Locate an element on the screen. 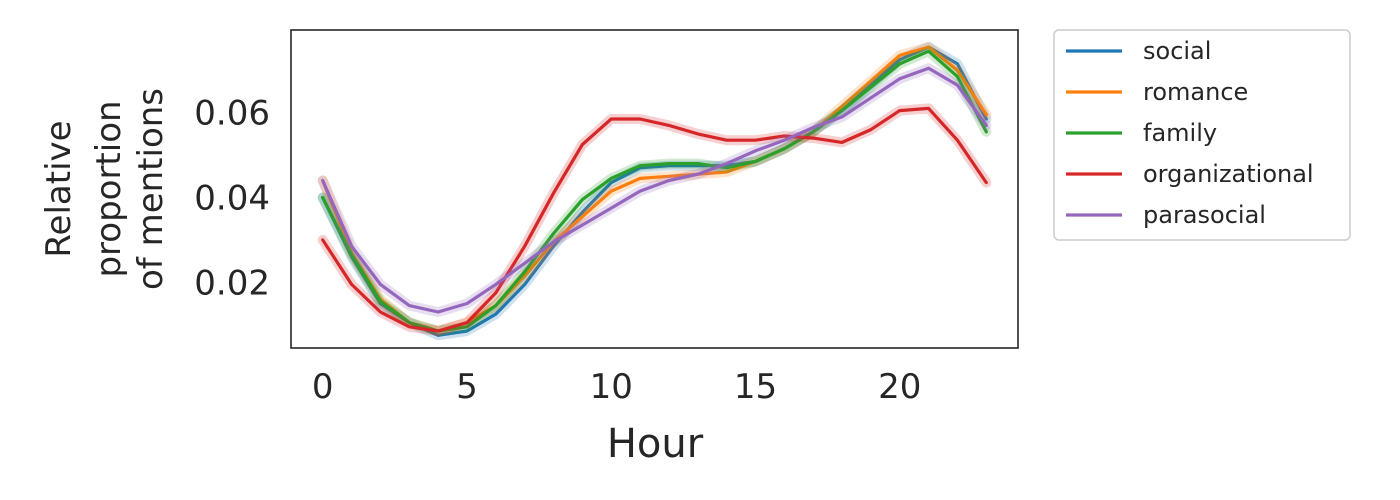 The height and width of the screenshot is (500, 1400). legend-item-parasocial: parasocial is located at coordinates (1166, 215).